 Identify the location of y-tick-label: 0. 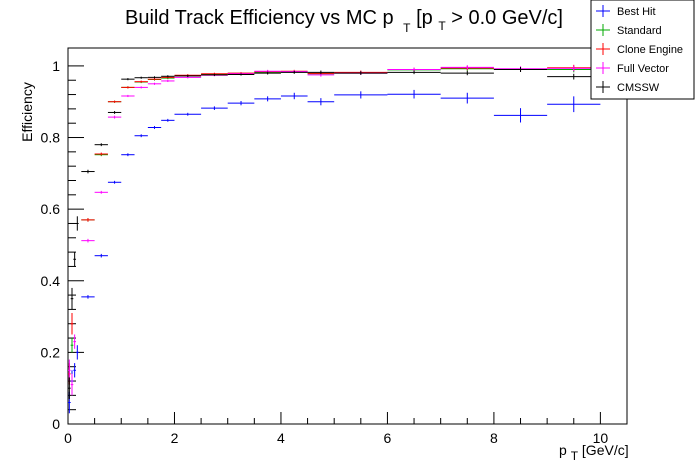
(56, 424).